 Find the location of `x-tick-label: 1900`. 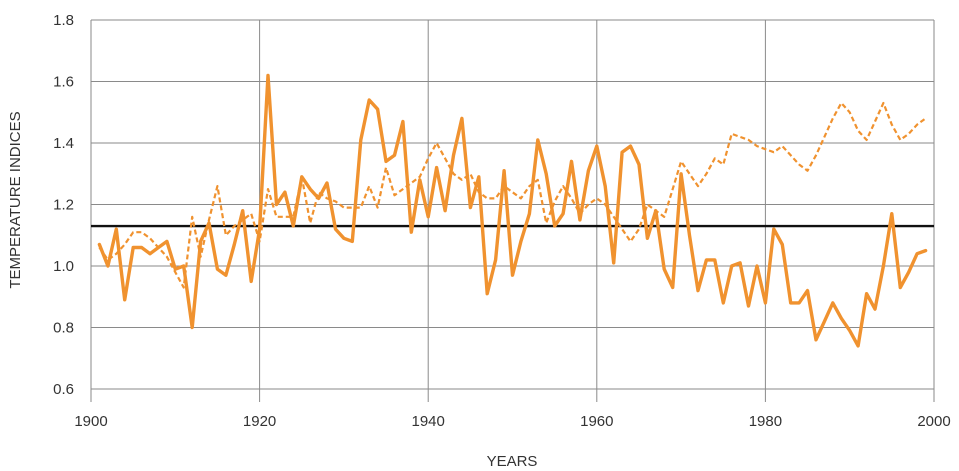

x-tick-label: 1900 is located at coordinates (90, 421).